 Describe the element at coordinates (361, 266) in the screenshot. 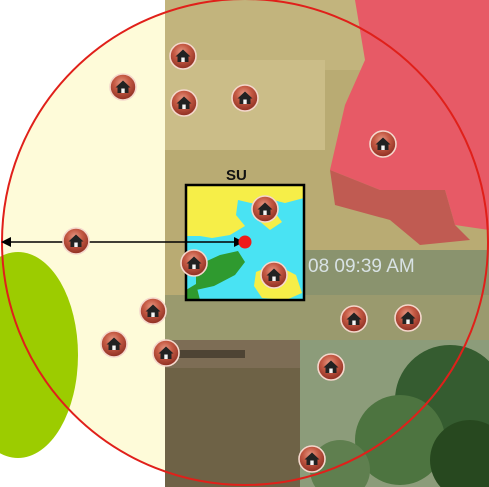

I see `photo-timestamp: 08 09:39 AM` at that location.